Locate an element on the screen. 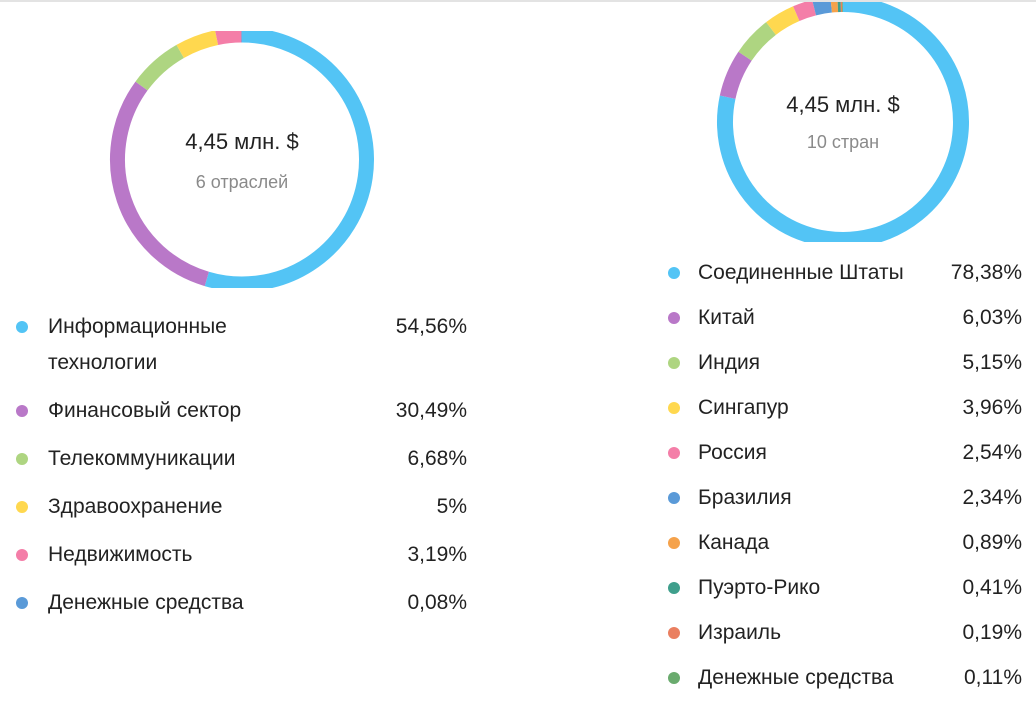  industry-legend-item: Недвижимость 3,19% is located at coordinates (237, 555).